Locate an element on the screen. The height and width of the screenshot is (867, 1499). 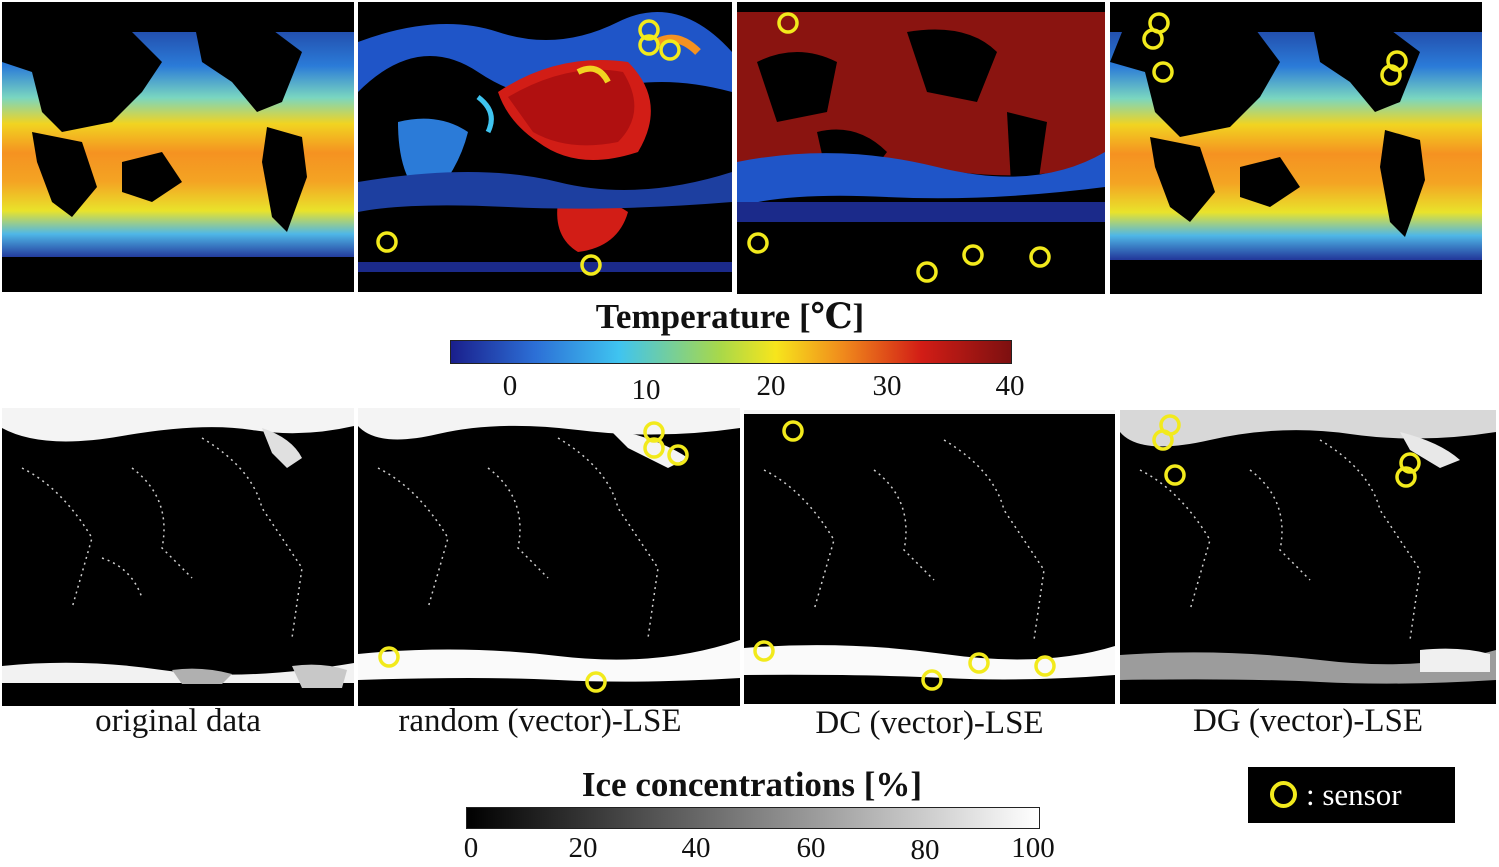
panel-label-dc-lse: DC (vector)-LSE is located at coordinates (929, 723).